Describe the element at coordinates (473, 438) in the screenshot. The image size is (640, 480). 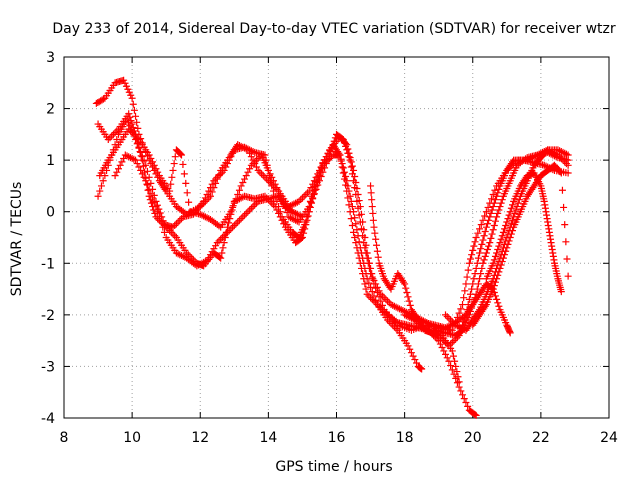
I see `x-tick-label: 20` at that location.